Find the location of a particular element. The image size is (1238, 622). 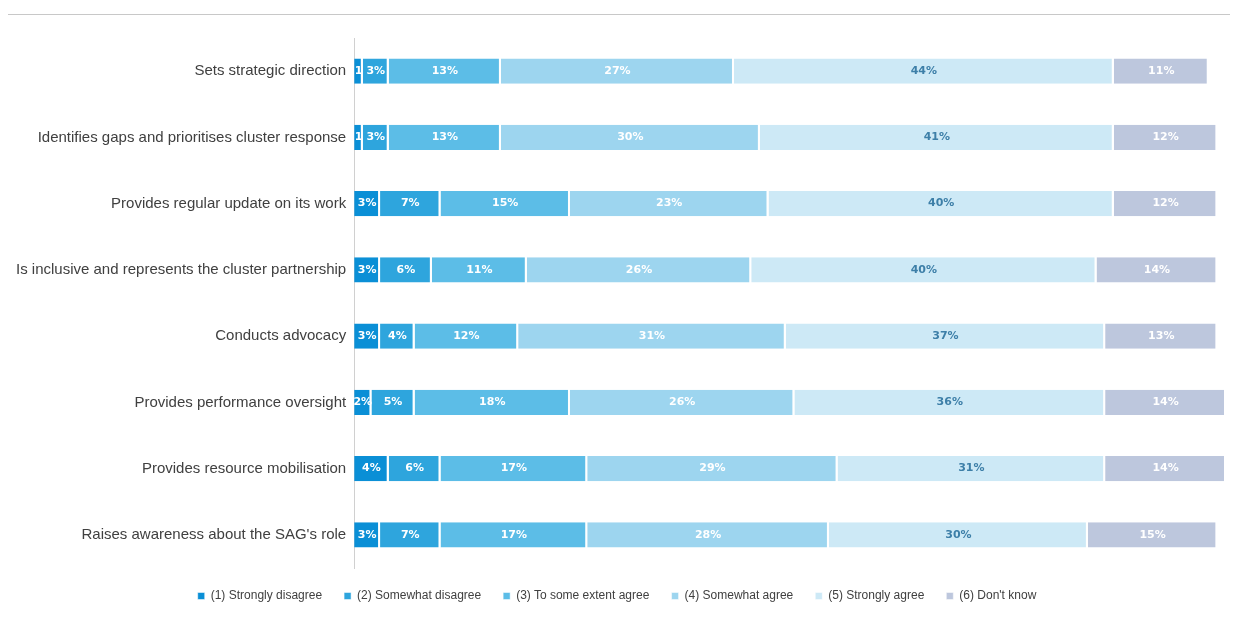

legend-label: (6) Don't know is located at coordinates (998, 595).